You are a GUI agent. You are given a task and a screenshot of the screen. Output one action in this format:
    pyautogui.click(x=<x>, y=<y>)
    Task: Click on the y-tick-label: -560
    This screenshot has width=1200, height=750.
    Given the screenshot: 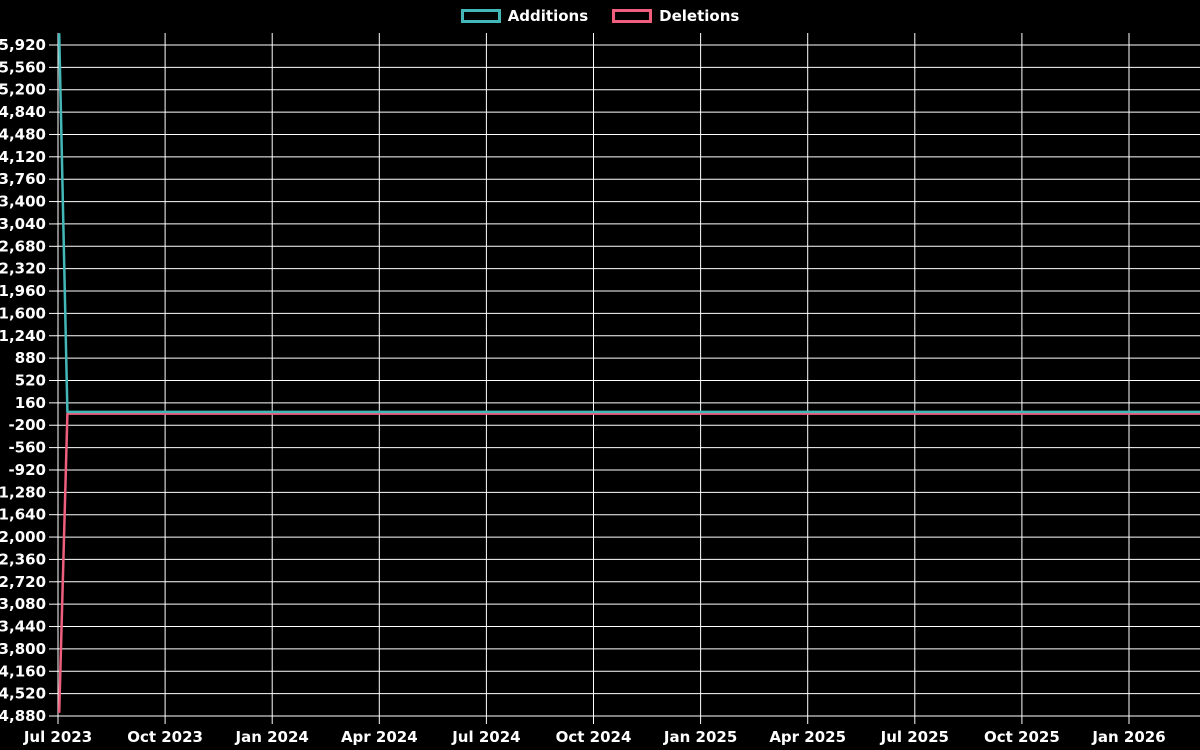 What is the action you would take?
    pyautogui.click(x=27, y=448)
    